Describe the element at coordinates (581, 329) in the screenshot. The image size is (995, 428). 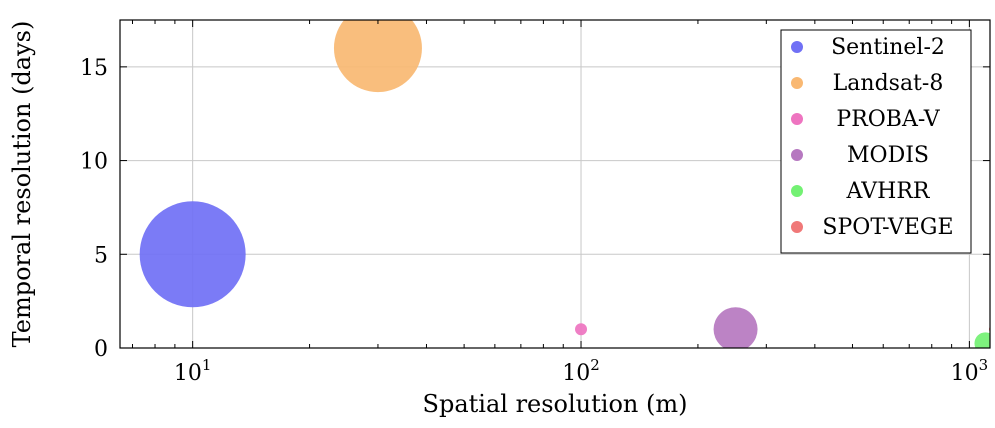
I see `point-proba-v` at that location.